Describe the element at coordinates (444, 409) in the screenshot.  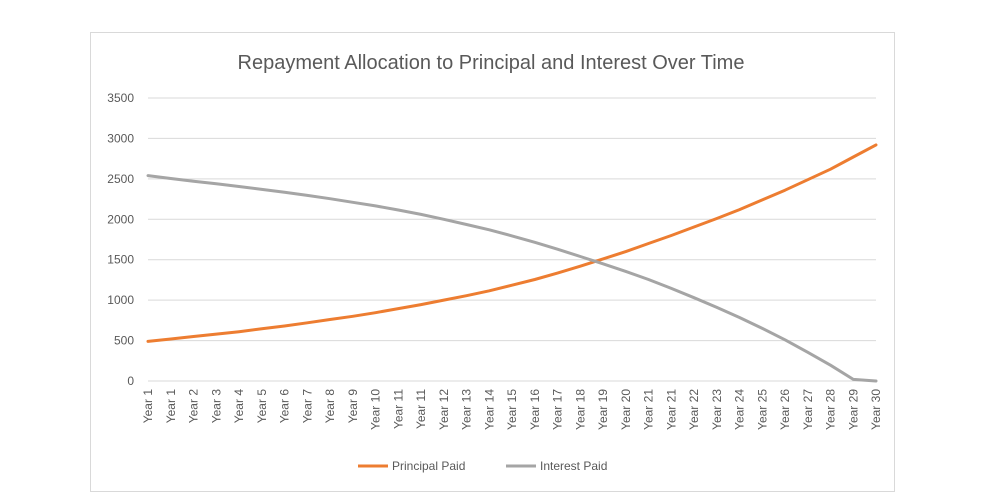
I see `x-tick-label: Year 12` at that location.